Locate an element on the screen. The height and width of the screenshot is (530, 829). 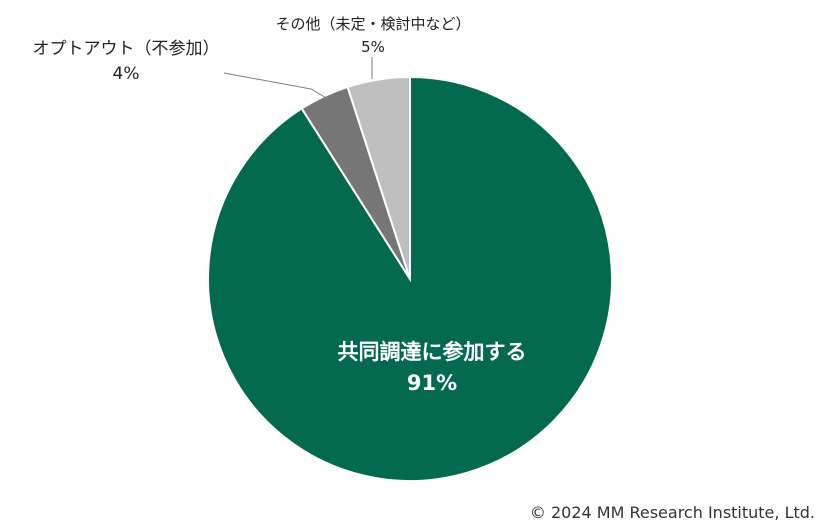
label-other-name: その他（未定・検討中など） is located at coordinates (372, 24).